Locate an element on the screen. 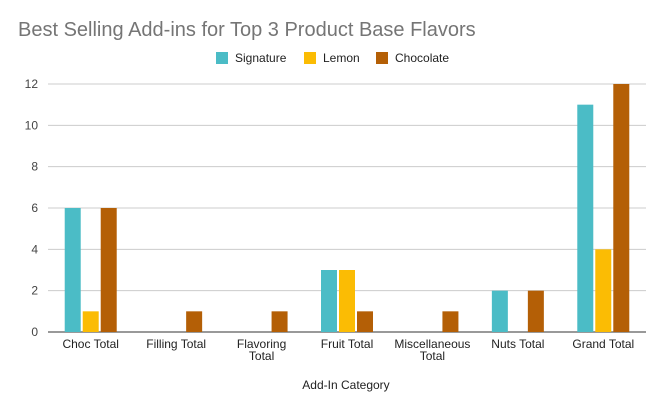 The width and height of the screenshot is (666, 408). y-tick-label: 8 is located at coordinates (34, 167).